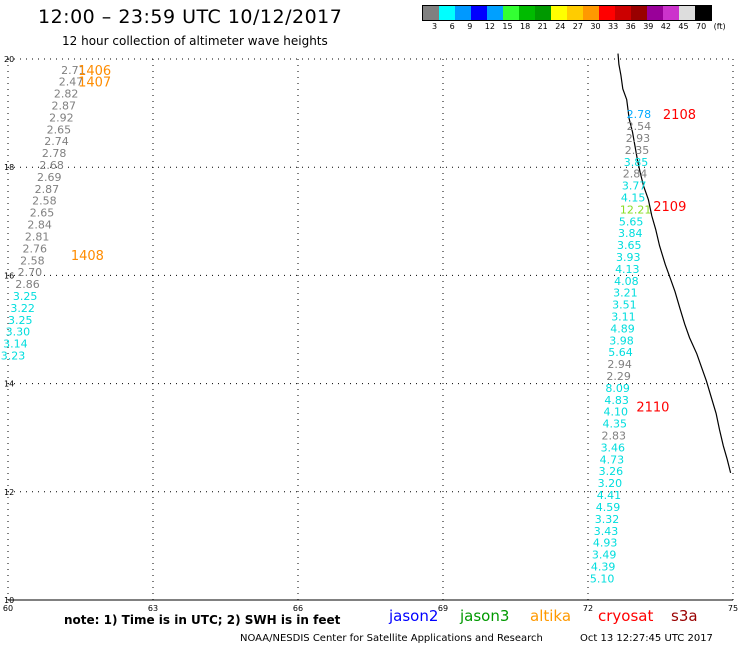 The image size is (740, 650). Describe the element at coordinates (633, 197) in the screenshot. I see `wave-height-value: 4.15` at that location.